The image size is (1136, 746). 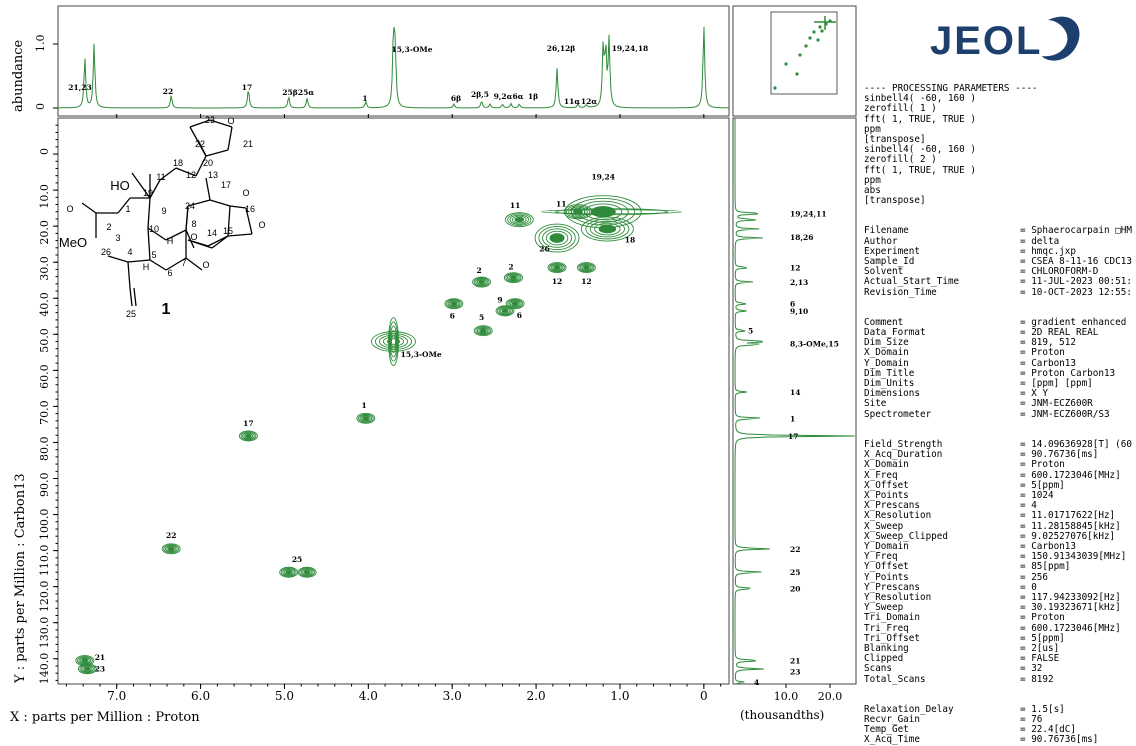 I want to click on cross-peak-label: 25, so click(x=297, y=559).